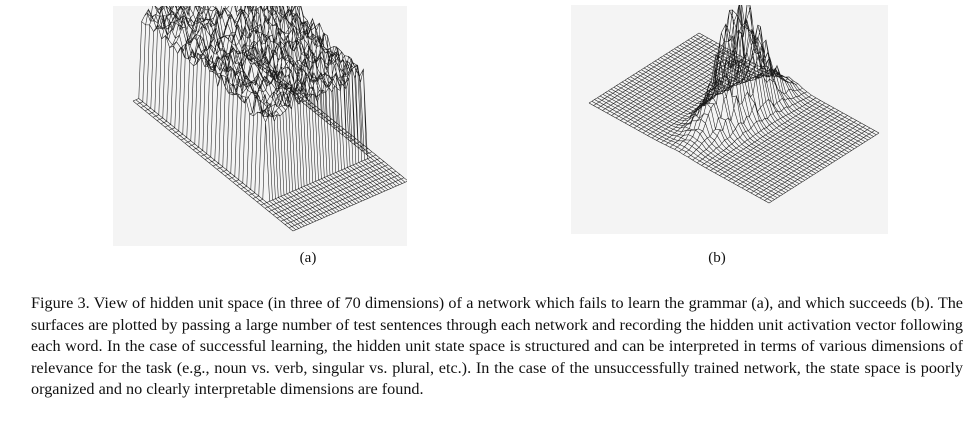  Describe the element at coordinates (717, 258) in the screenshot. I see `panel-b-label: (b)` at that location.